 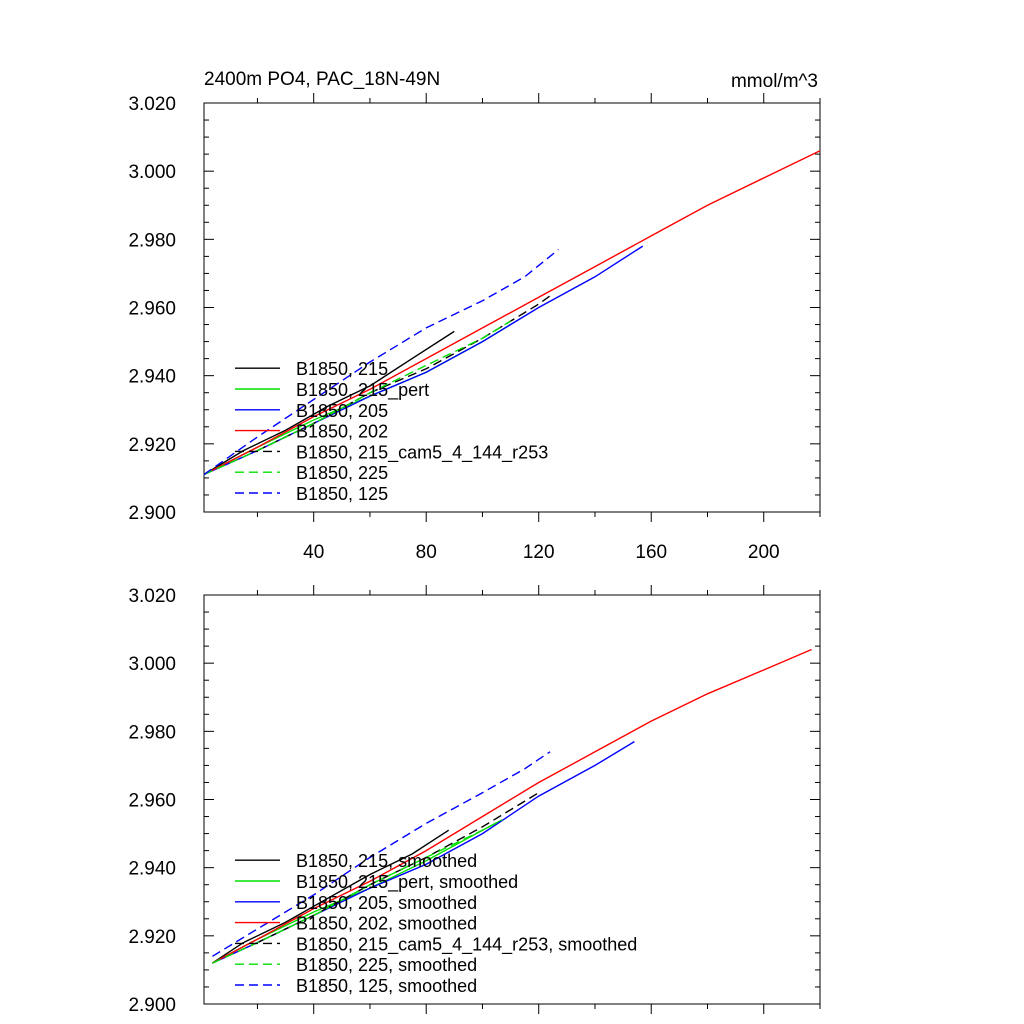 I want to click on p0-xtick-label: 40, so click(x=313, y=552).